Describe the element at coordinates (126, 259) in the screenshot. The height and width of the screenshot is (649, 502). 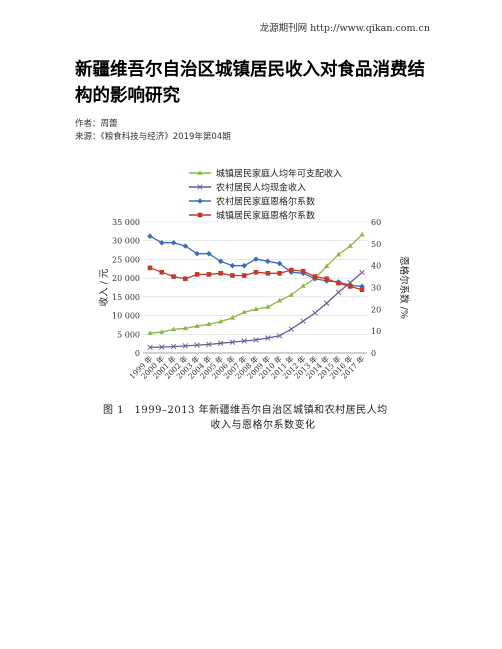
I see `y-tick-label: 25 000` at that location.